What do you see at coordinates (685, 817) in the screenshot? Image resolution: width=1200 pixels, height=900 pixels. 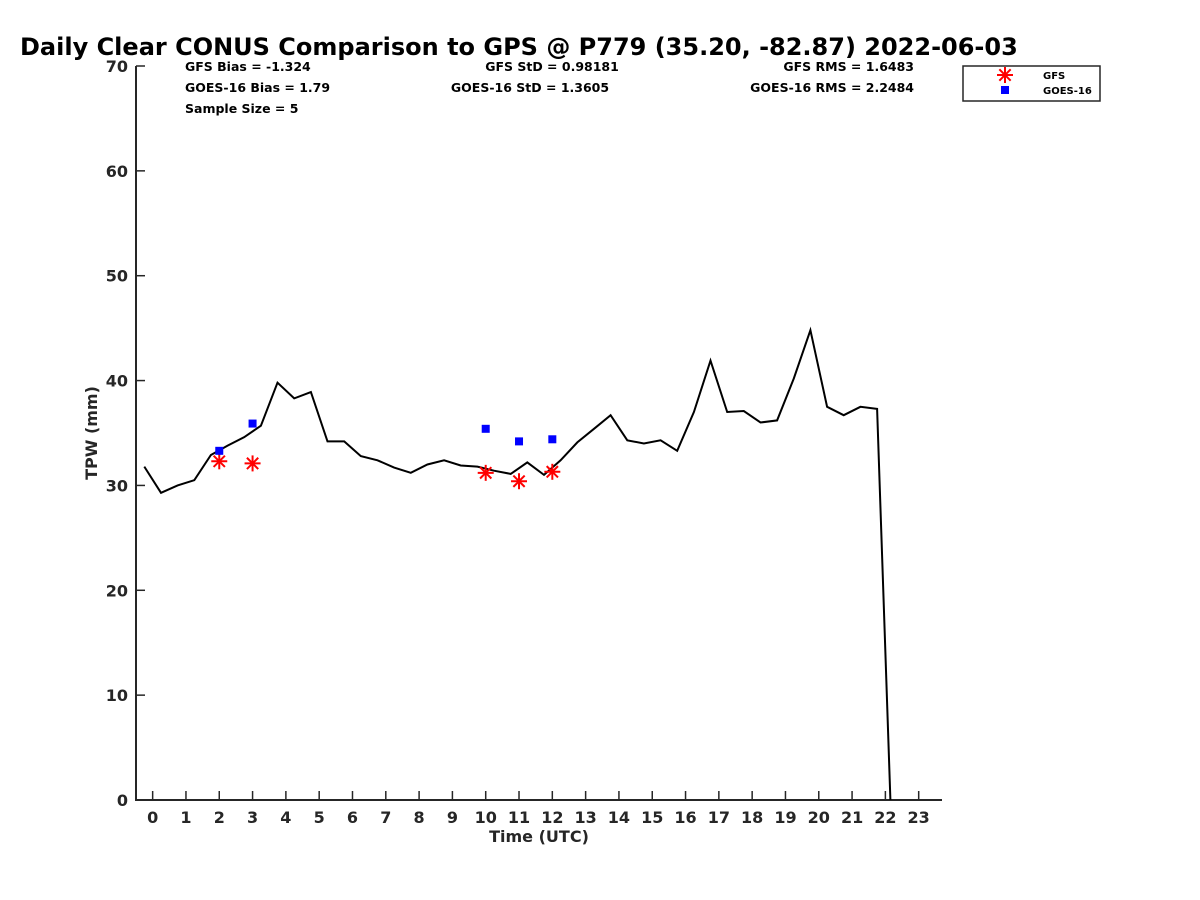 I see `x-tick-label: 16` at bounding box center [685, 817].